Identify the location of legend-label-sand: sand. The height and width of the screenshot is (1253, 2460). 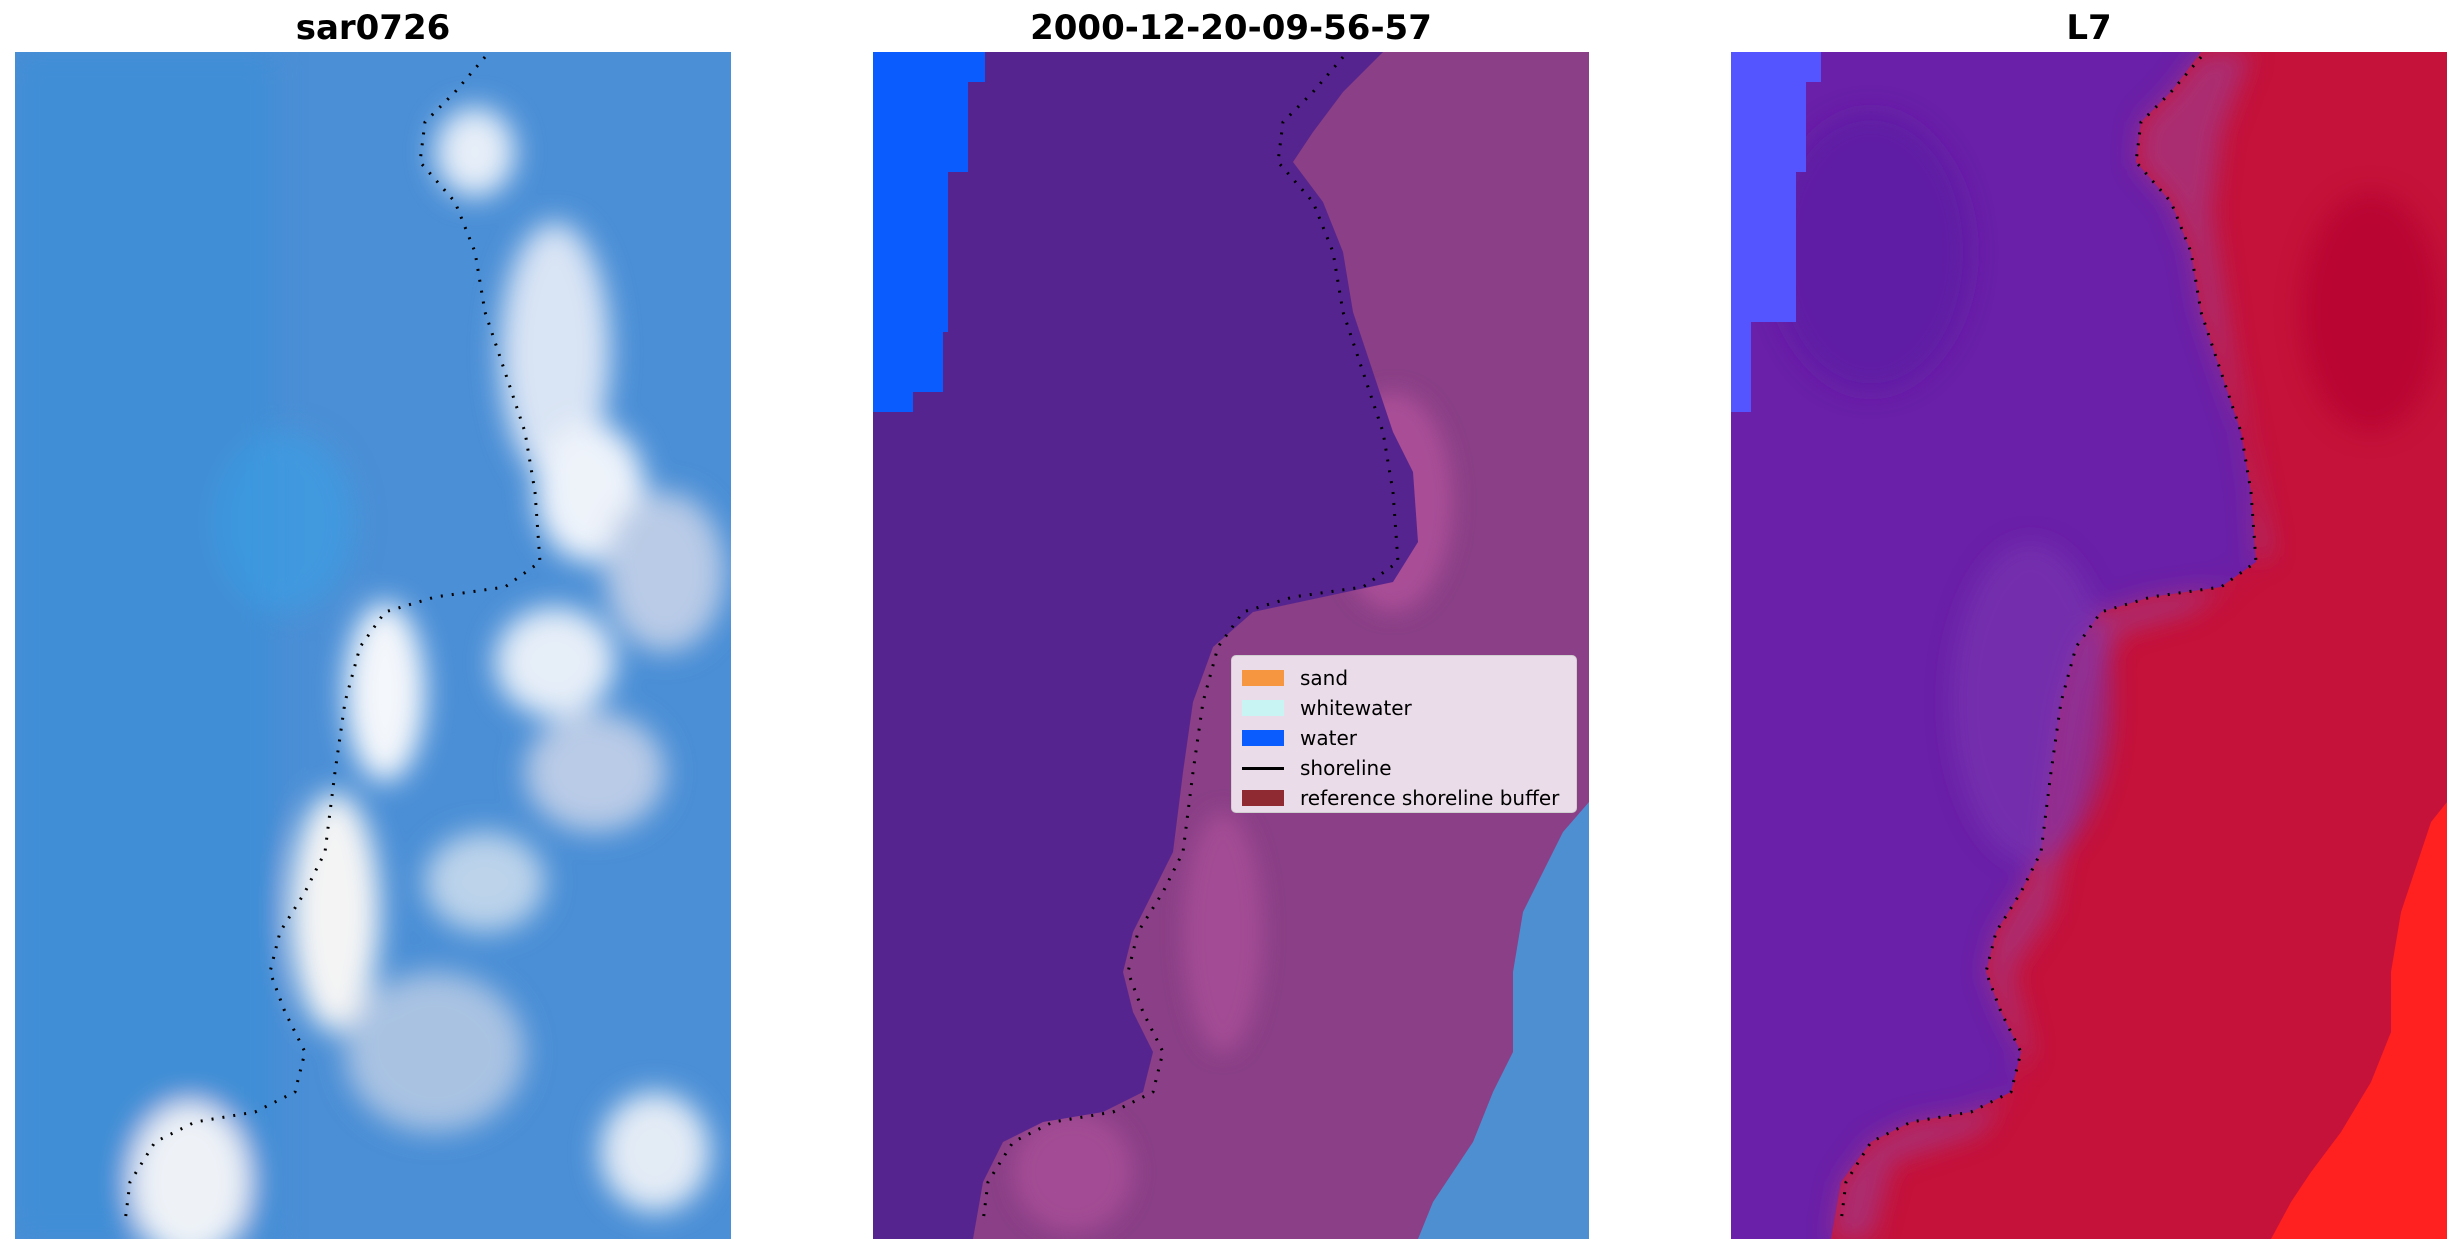
(1324, 678).